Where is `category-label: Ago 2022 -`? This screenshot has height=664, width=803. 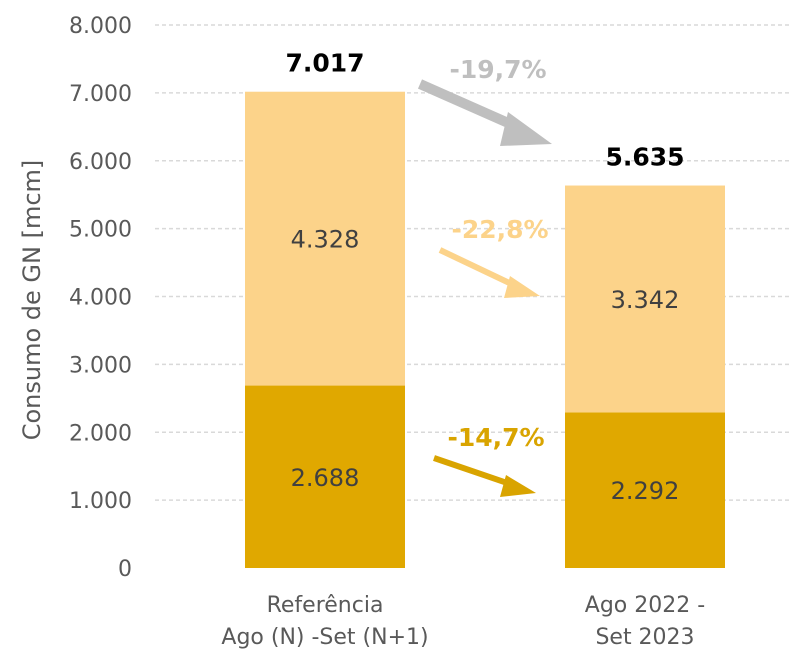 category-label: Ago 2022 - is located at coordinates (645, 605).